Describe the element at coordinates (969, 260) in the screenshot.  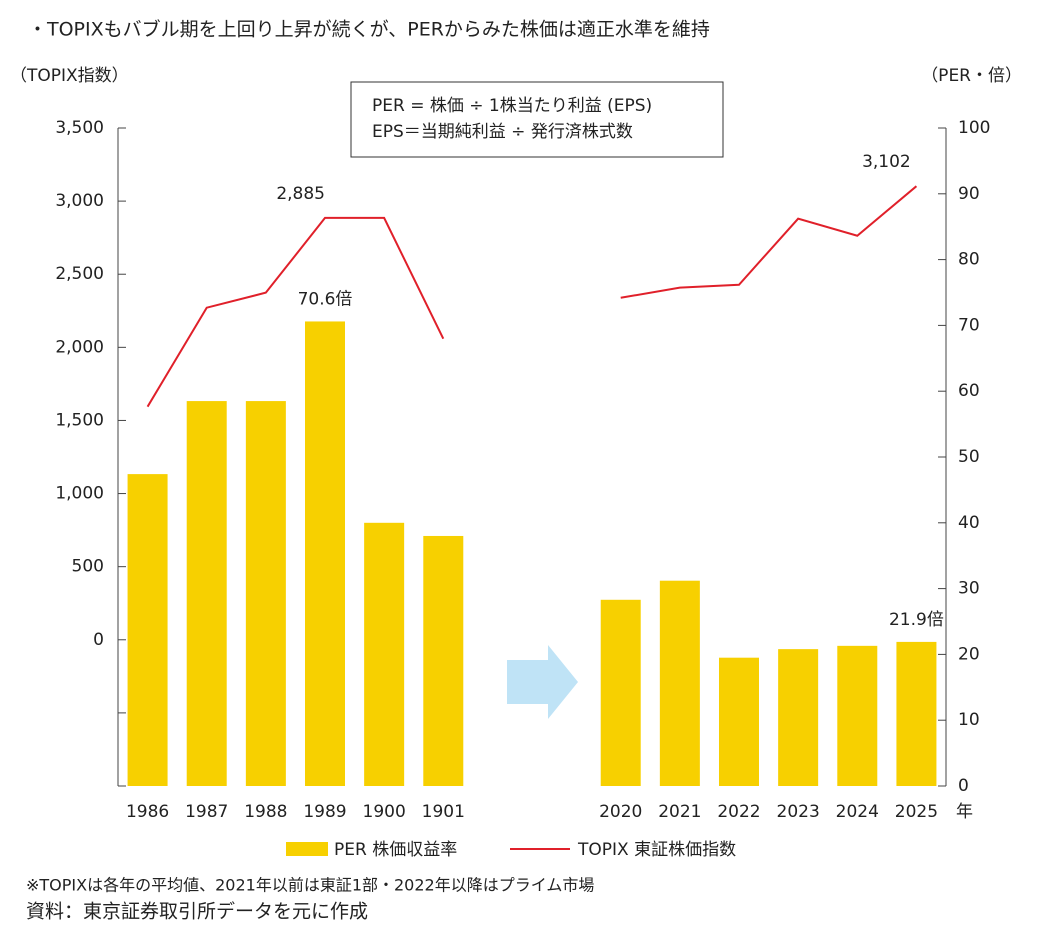
I see `y2-tick-label: 80` at that location.